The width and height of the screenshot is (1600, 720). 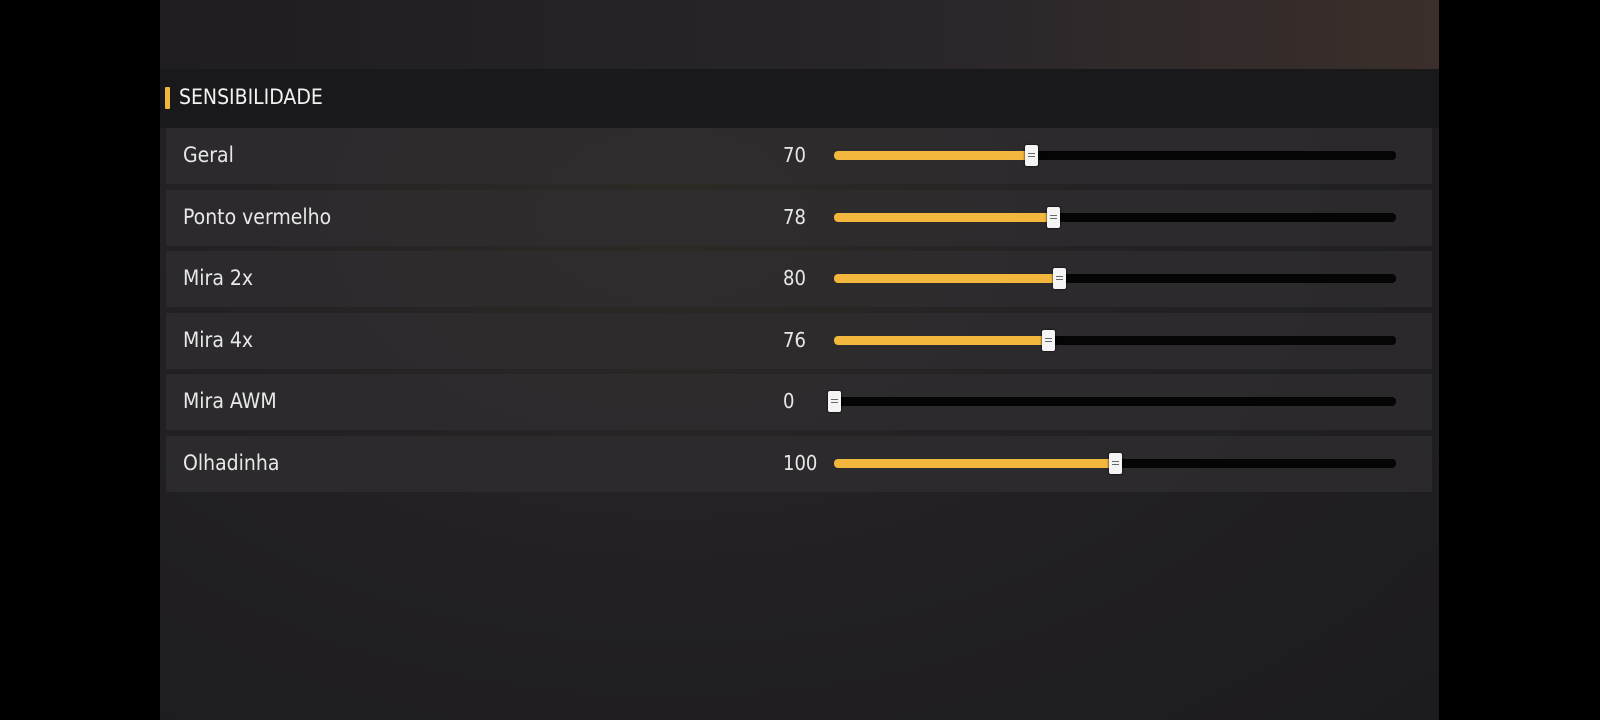 I want to click on setting-row: Olhadinha 100, so click(x=799, y=463).